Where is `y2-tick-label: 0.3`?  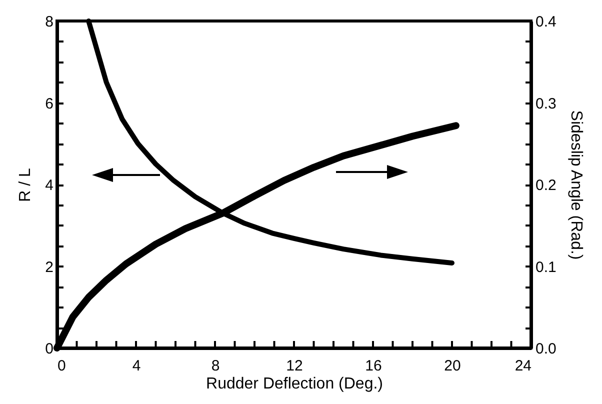 y2-tick-label: 0.3 is located at coordinates (546, 103).